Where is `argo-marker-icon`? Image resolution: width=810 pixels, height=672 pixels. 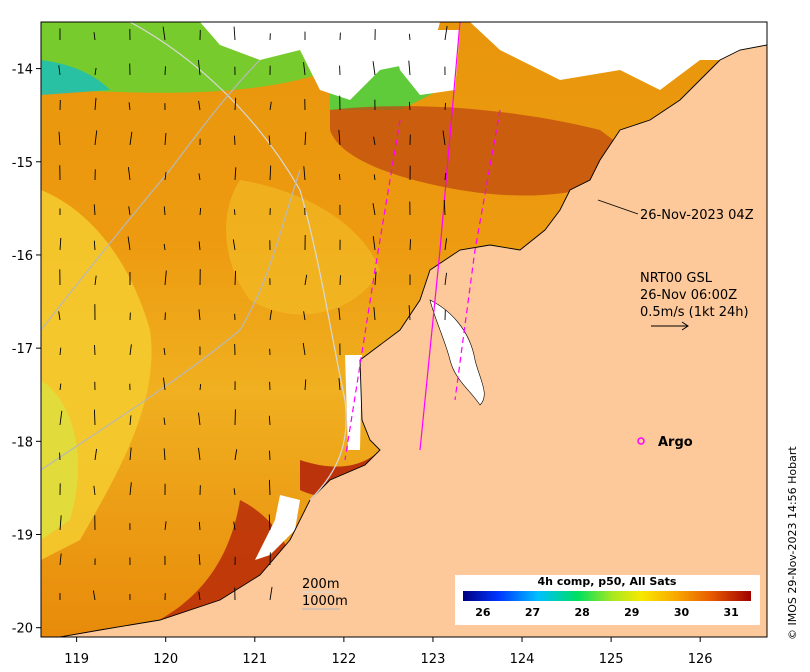 argo-marker-icon is located at coordinates (641, 441).